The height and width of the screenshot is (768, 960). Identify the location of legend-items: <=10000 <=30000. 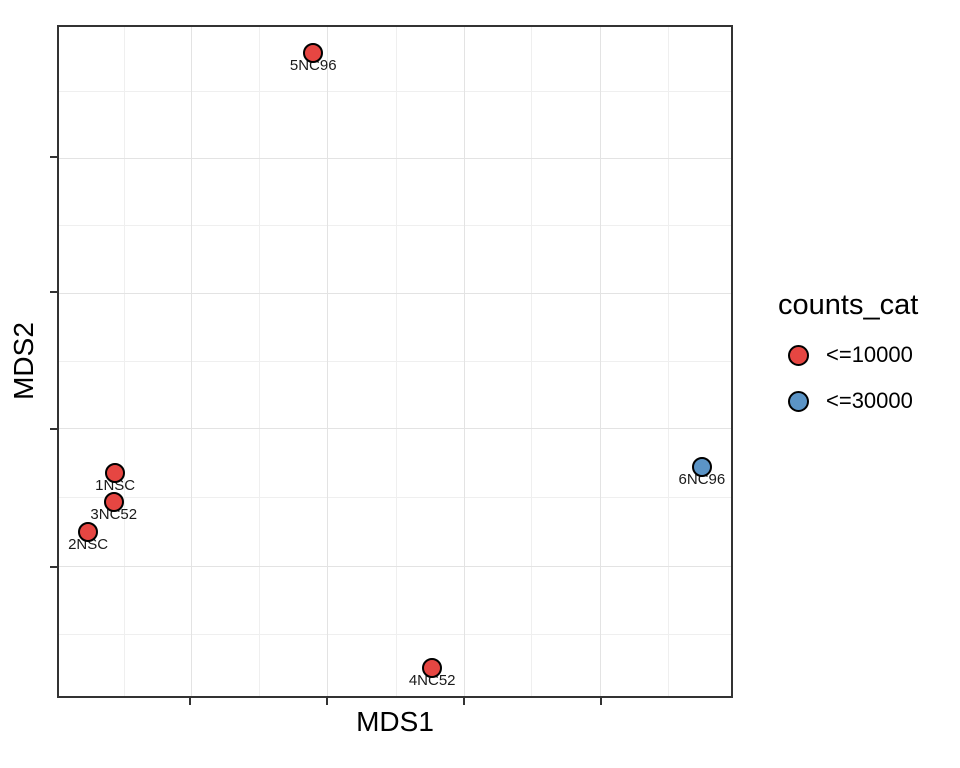
(848, 378).